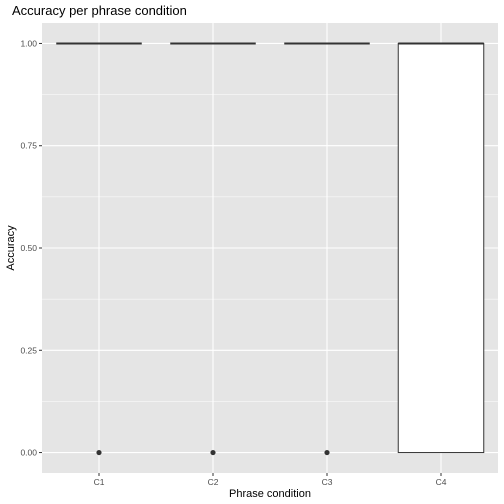 This screenshot has height=504, width=504. I want to click on y-tick-label: 0.25, so click(28, 350).